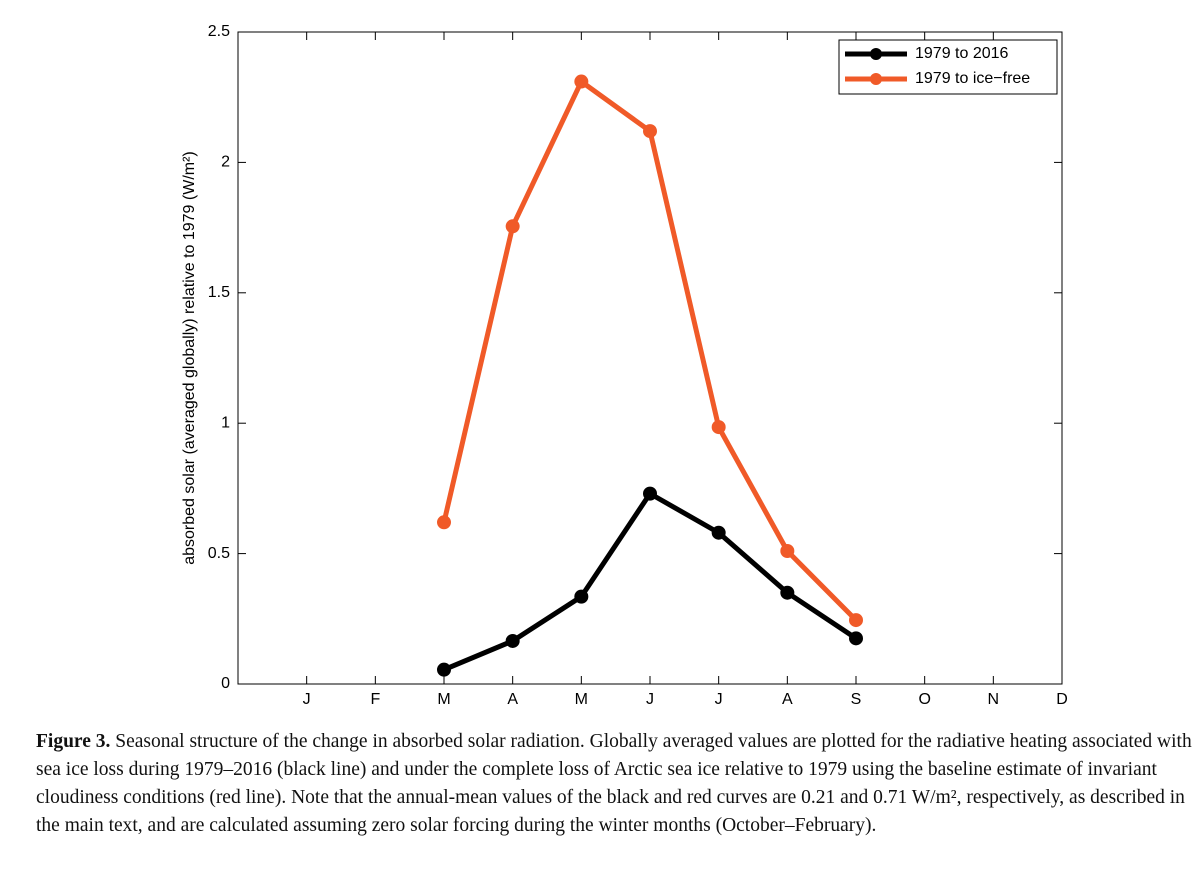 This screenshot has width=1200, height=885. I want to click on x-tick-label: N, so click(994, 699).